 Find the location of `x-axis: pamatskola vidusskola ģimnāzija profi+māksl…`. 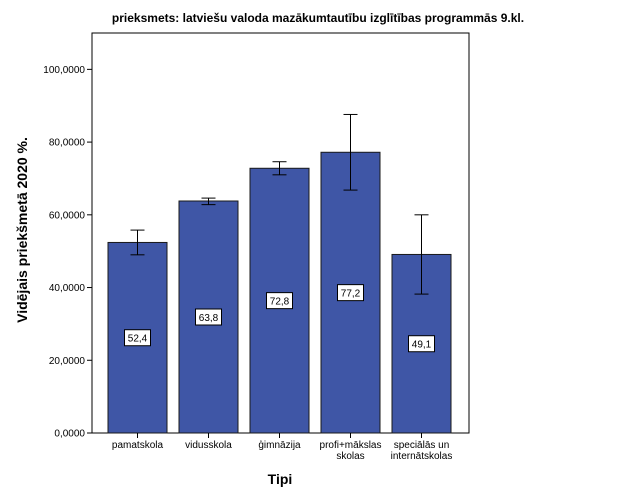

x-axis: pamatskola vidusskola ģimnāzija profi+māksl… is located at coordinates (282, 447).